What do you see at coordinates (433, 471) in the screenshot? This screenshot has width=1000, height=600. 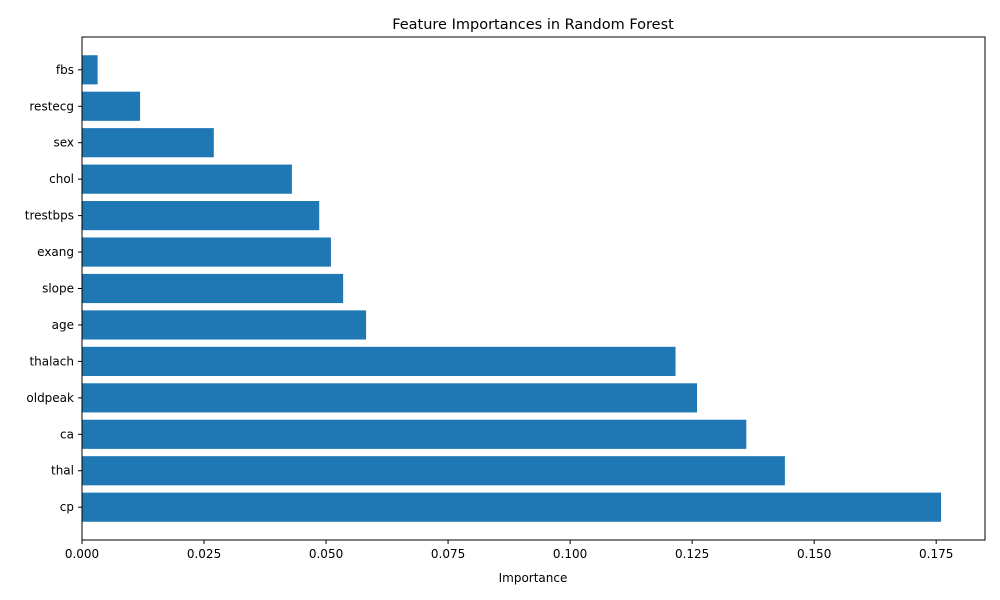 I see `bar-thal` at bounding box center [433, 471].